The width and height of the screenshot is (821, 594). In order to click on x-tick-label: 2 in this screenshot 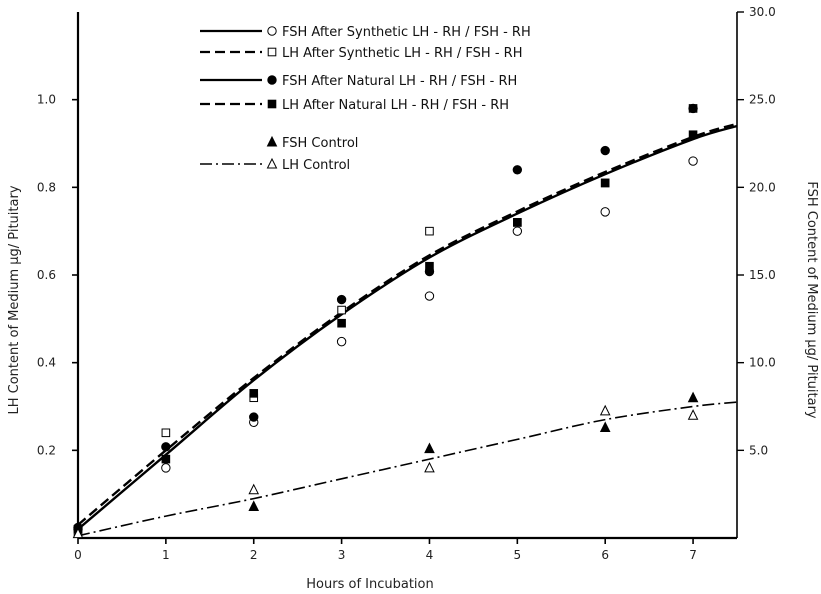, I will do `click(254, 555)`.